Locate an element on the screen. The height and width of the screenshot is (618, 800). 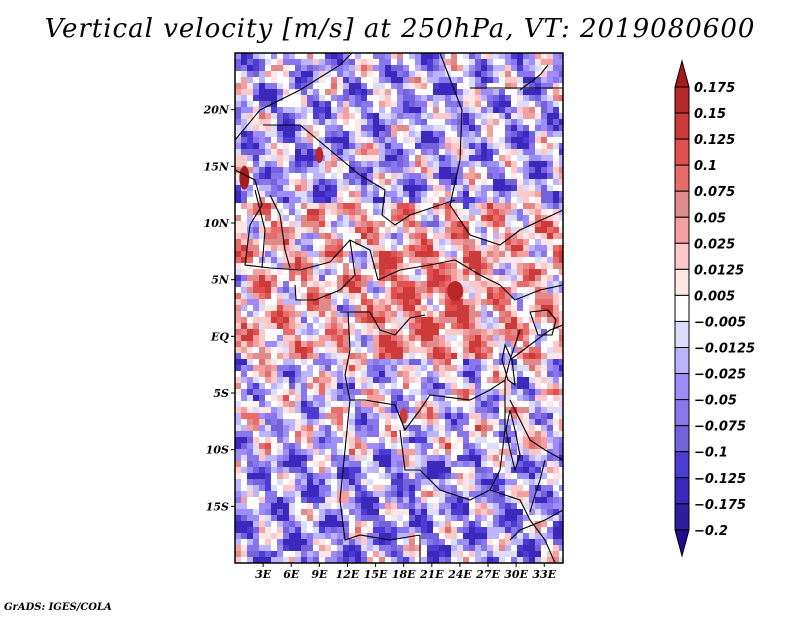
colorbar-label: −0.0125 is located at coordinates (724, 349).